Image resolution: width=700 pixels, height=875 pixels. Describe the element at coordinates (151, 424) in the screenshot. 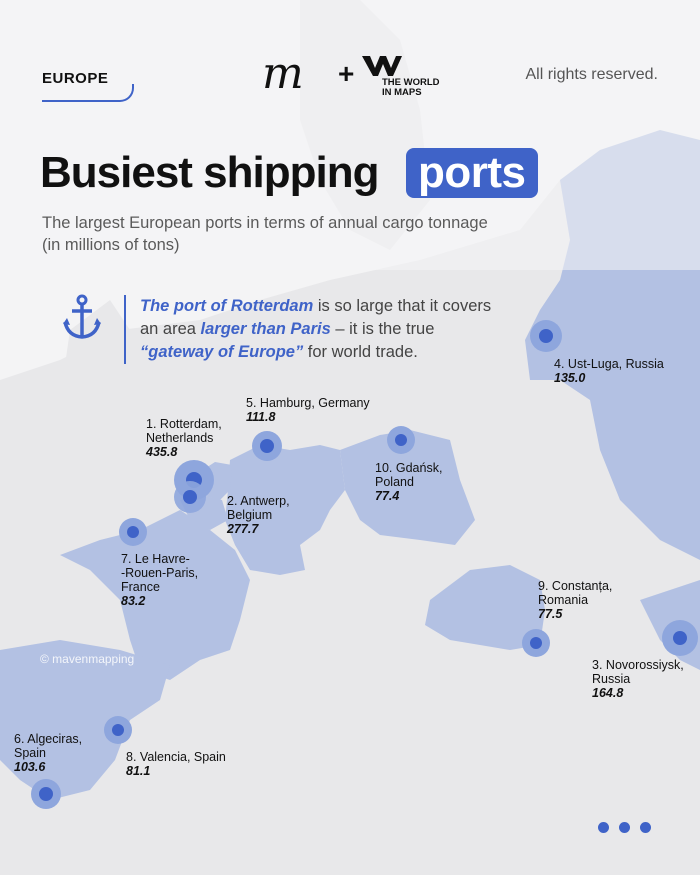

I see `port-rank: 1.` at that location.